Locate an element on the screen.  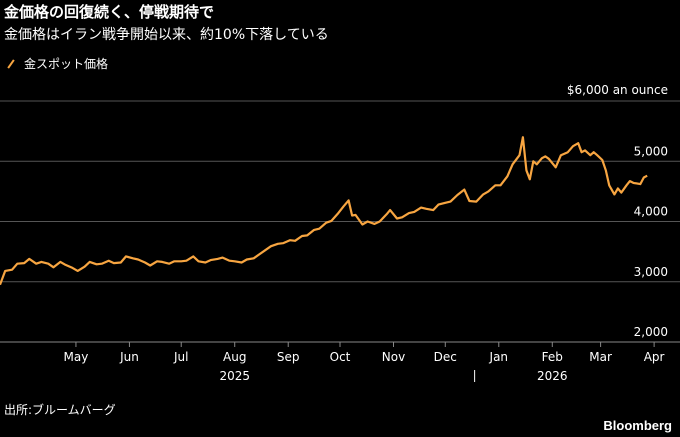
bloomberg-logo: Bloomberg is located at coordinates (637, 425).